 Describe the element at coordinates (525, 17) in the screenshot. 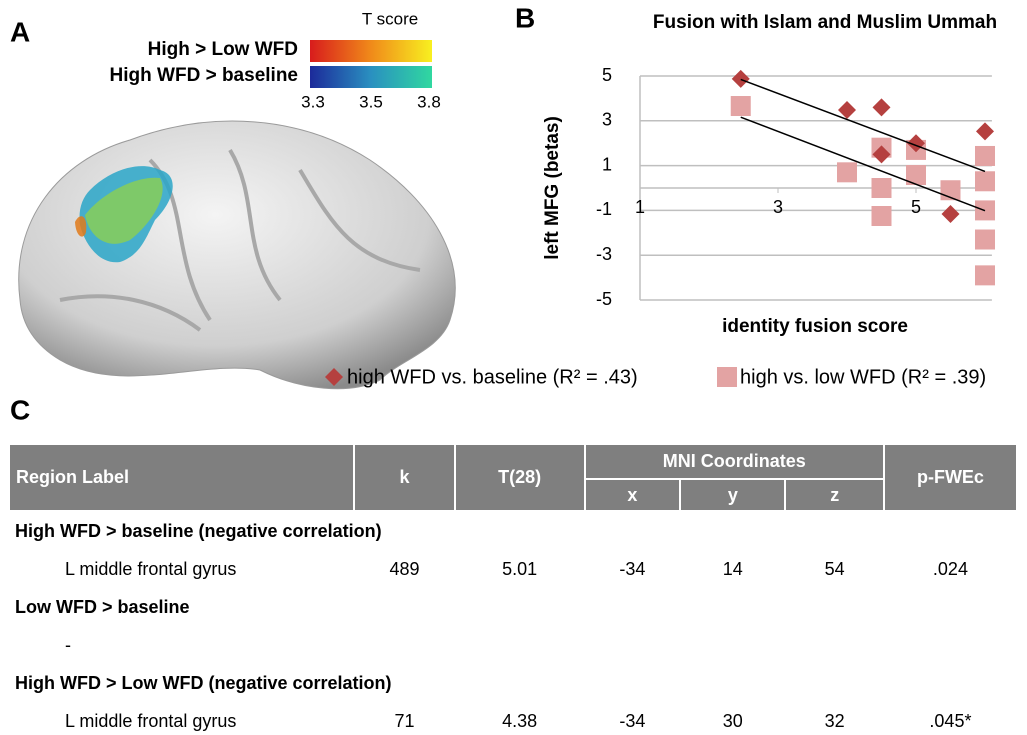

I see `panel-label: B` at that location.